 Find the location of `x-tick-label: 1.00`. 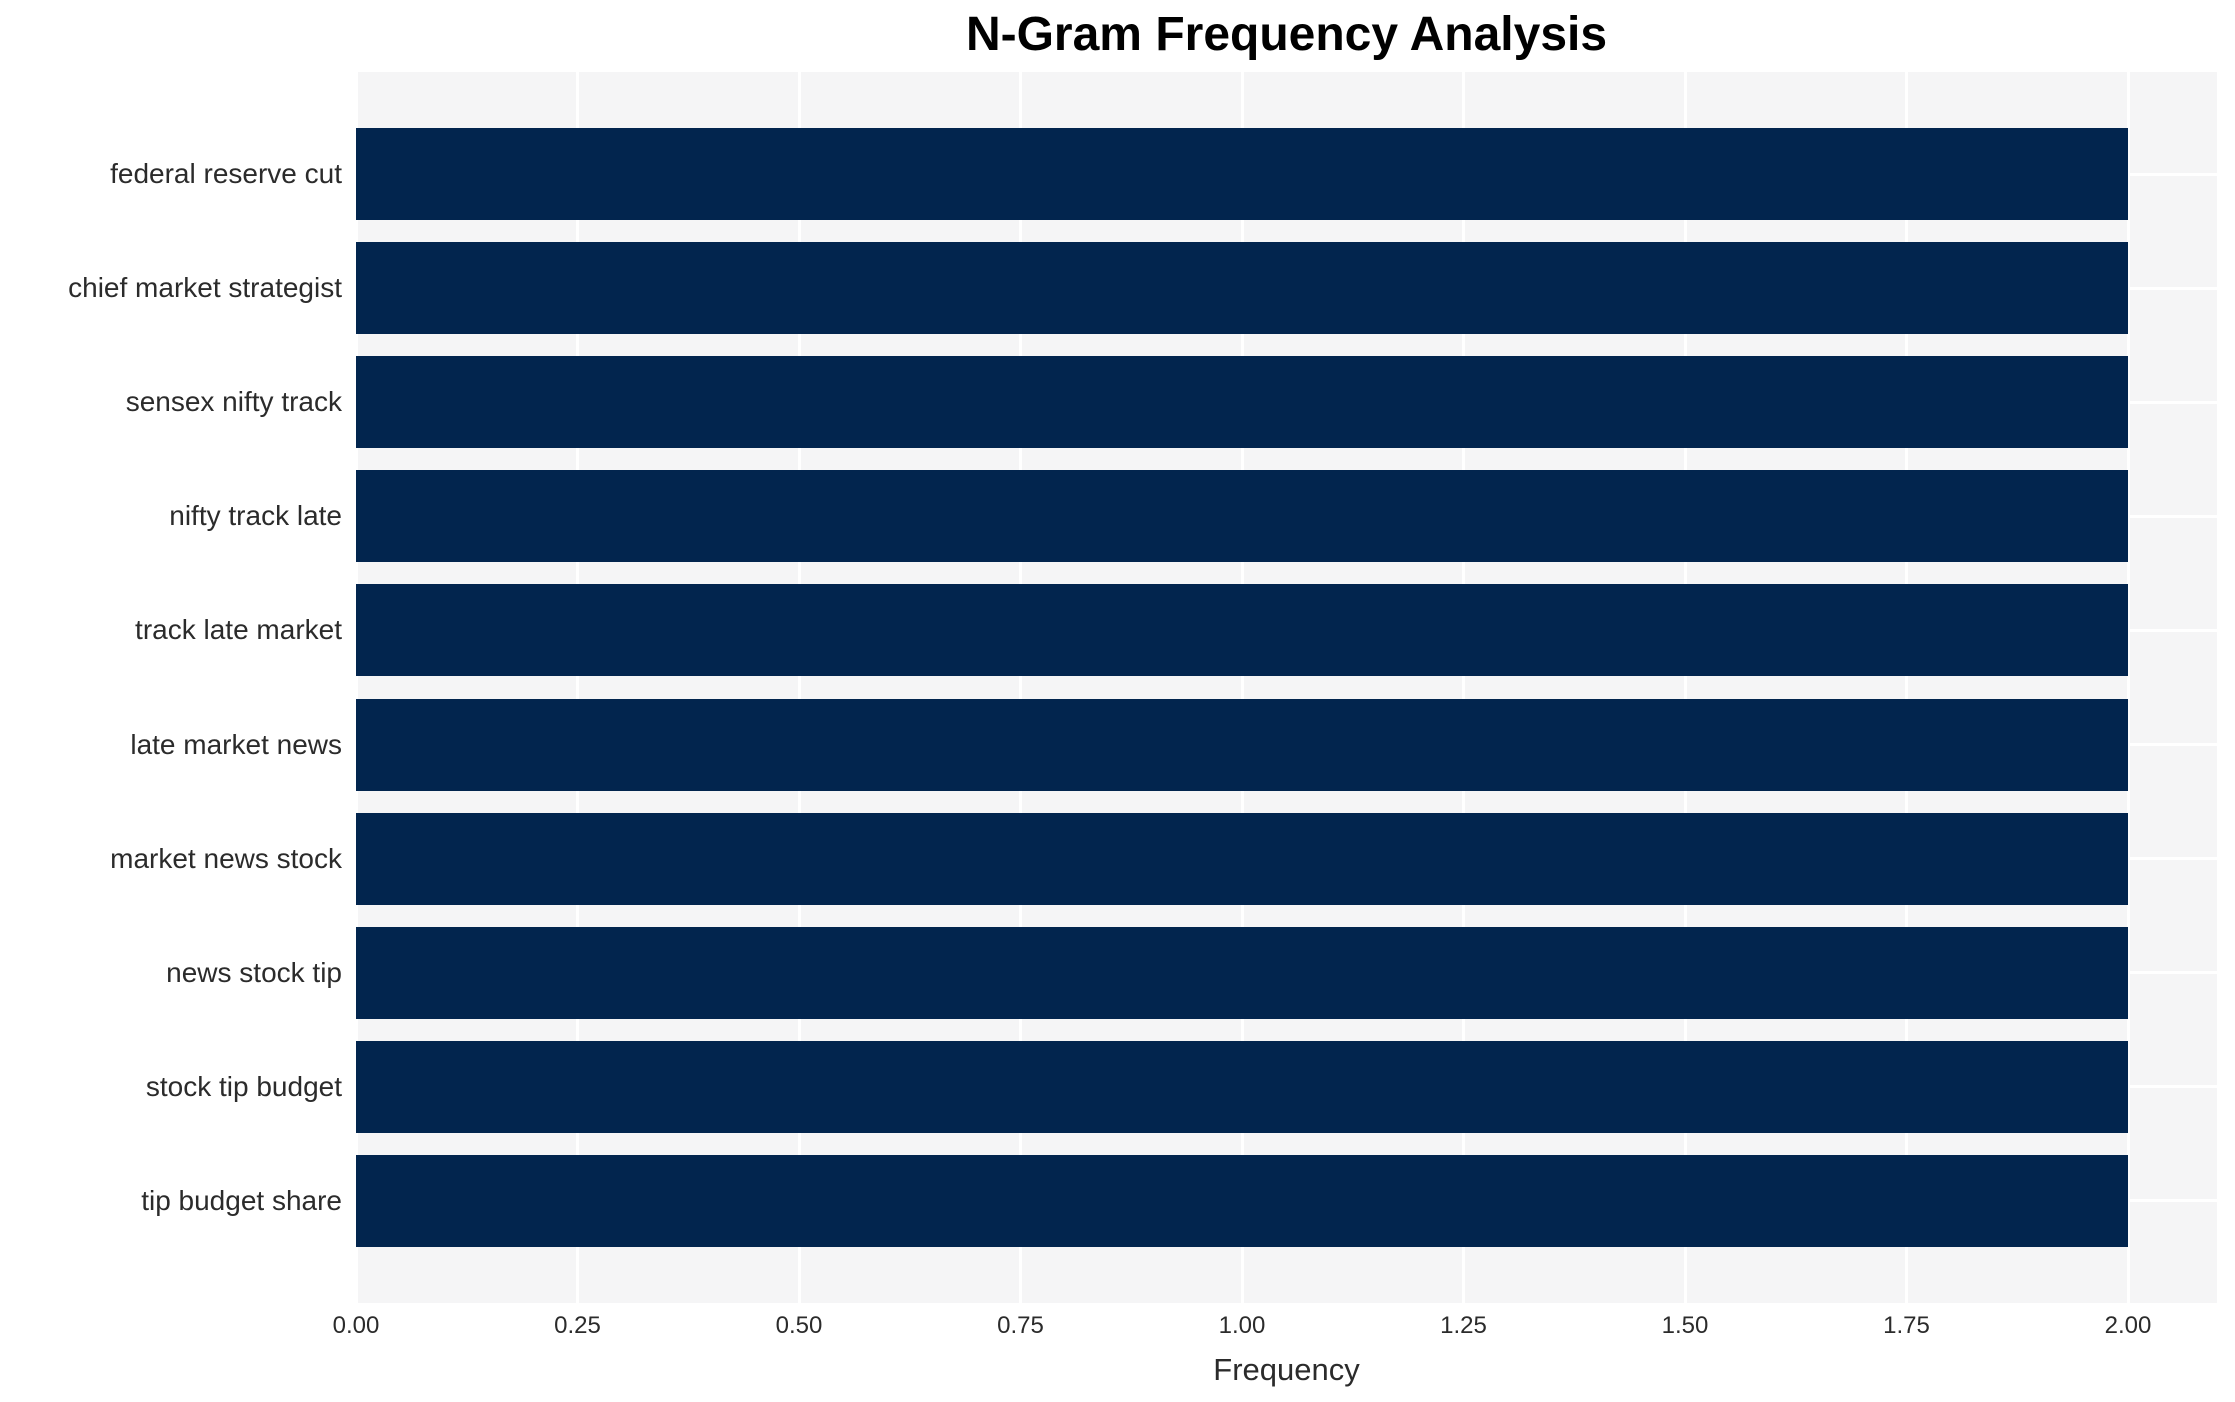

x-tick-label: 1.00 is located at coordinates (1242, 1325).